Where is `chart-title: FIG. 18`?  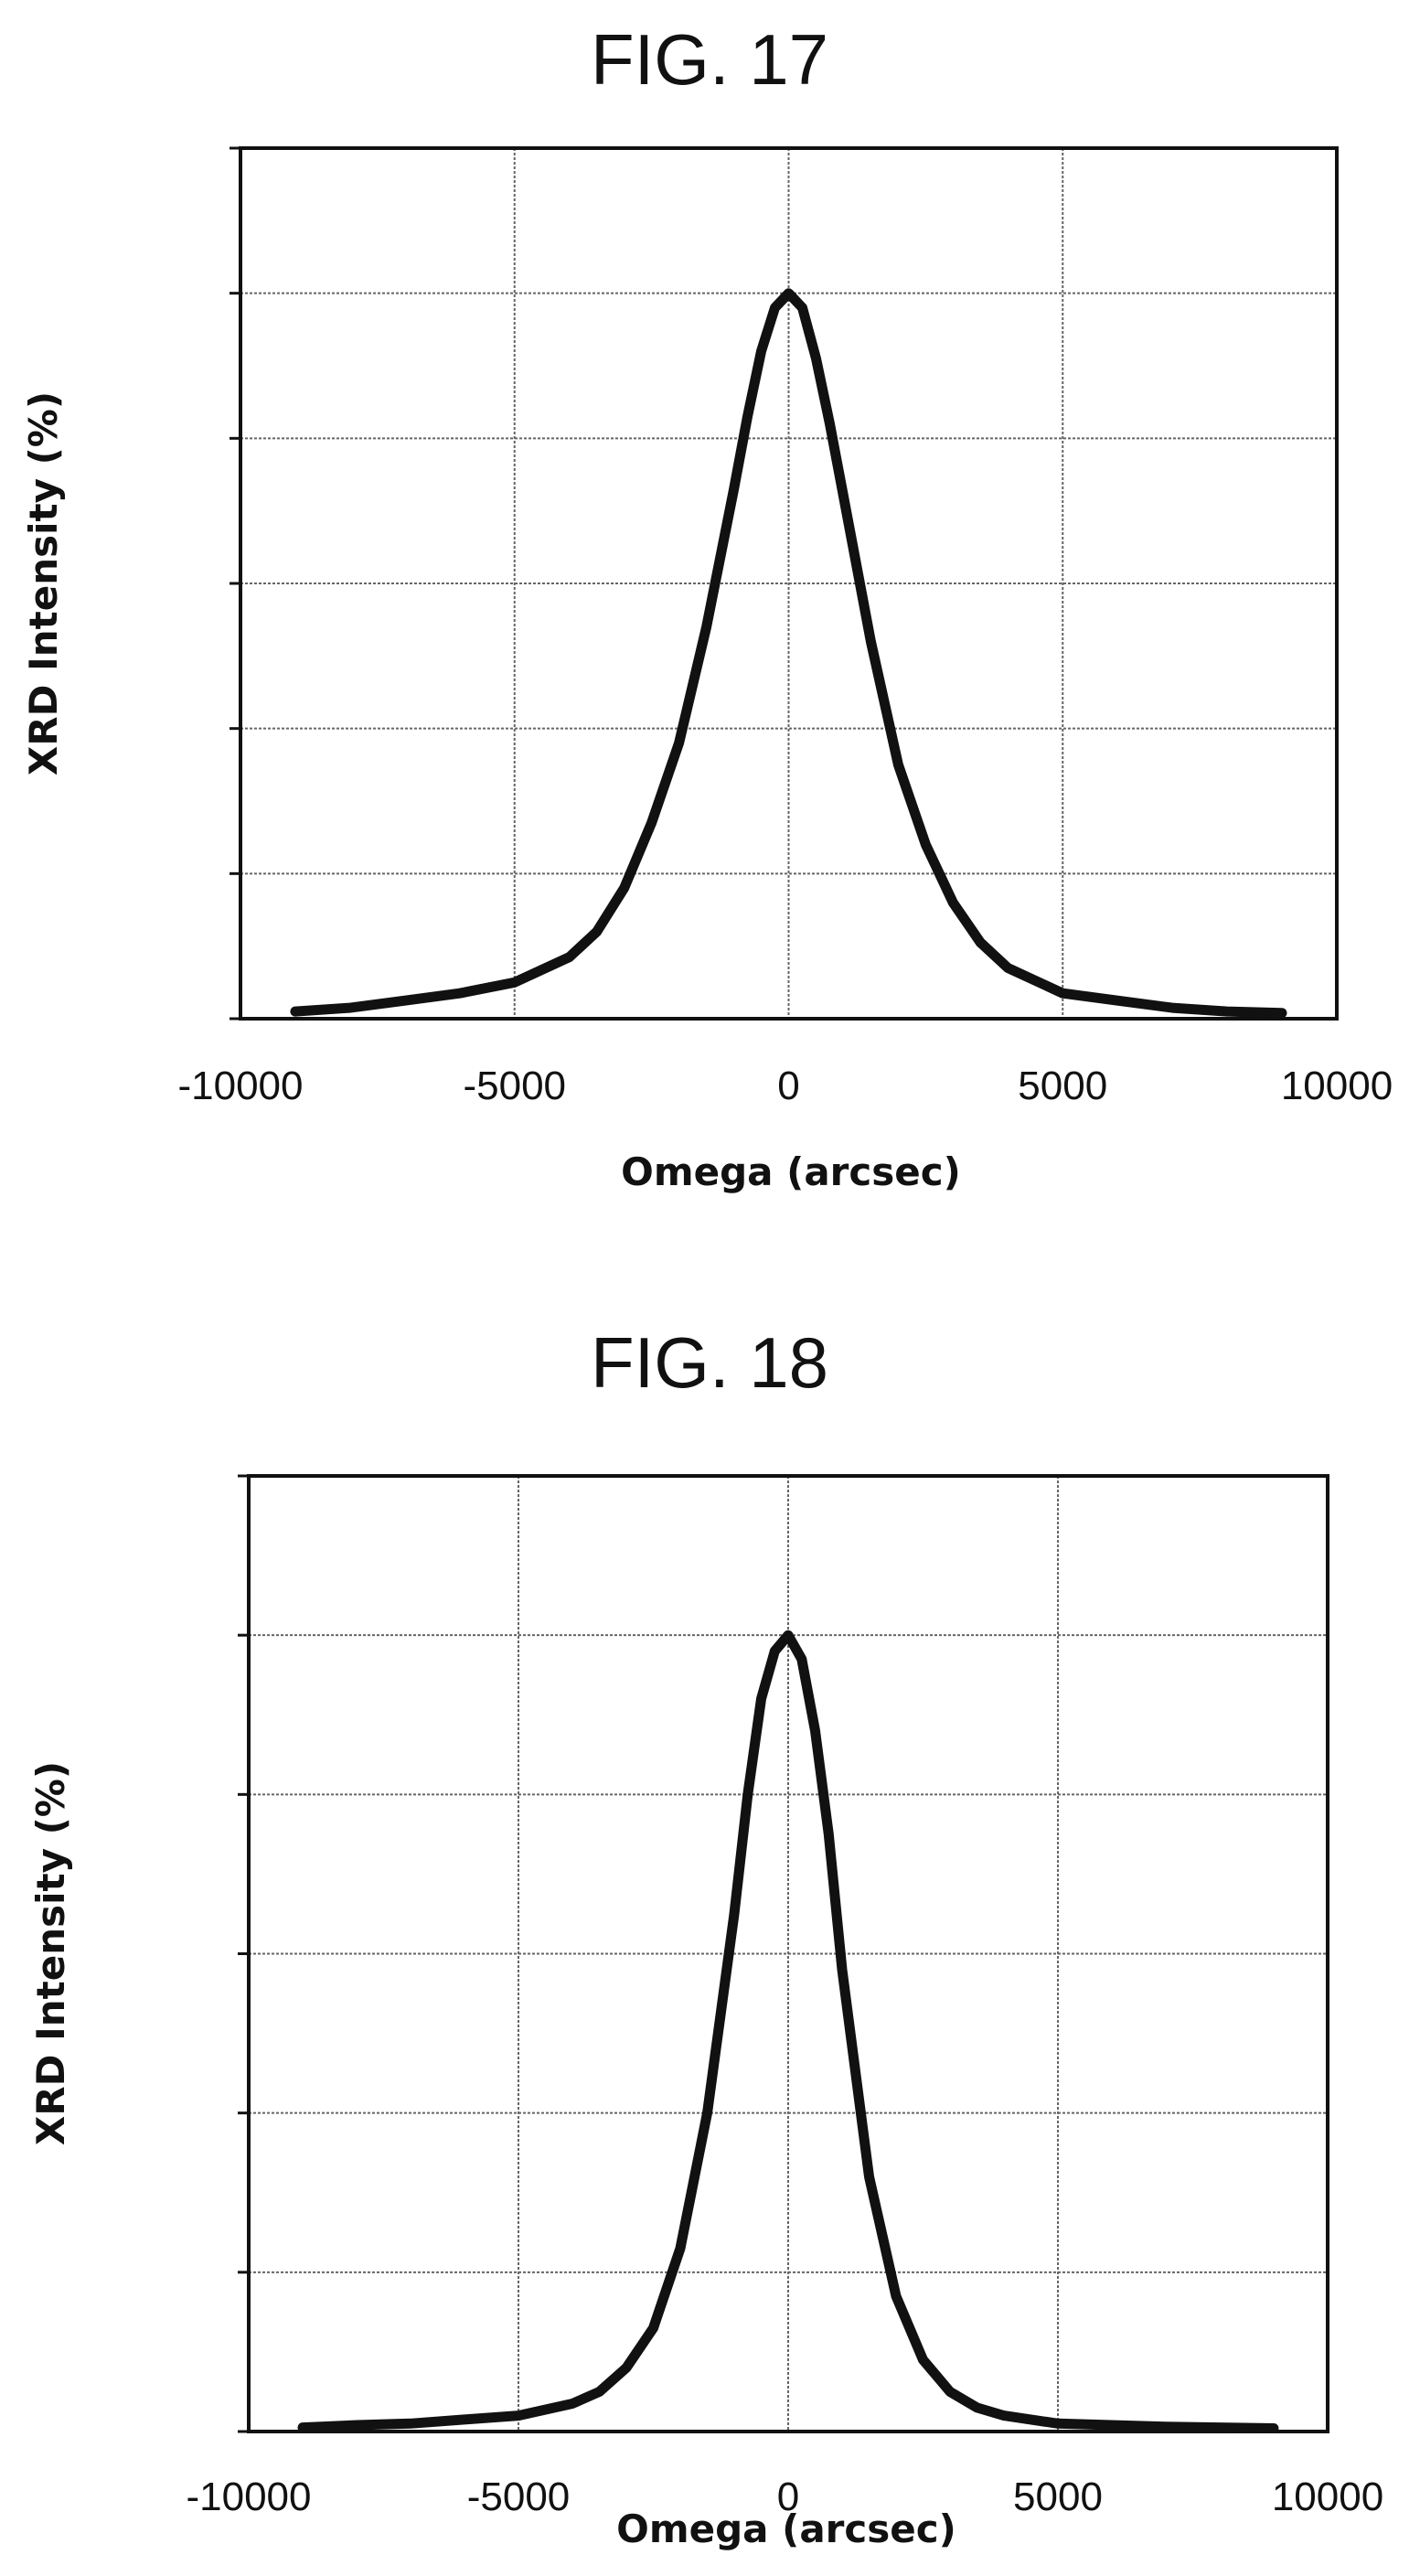 chart-title: FIG. 18 is located at coordinates (709, 1362).